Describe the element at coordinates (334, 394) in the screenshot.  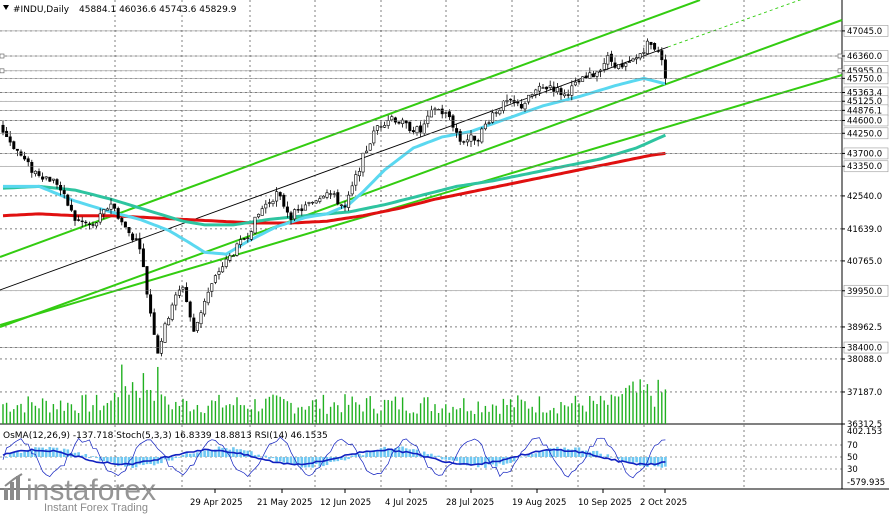
I see `volume-bars` at that location.